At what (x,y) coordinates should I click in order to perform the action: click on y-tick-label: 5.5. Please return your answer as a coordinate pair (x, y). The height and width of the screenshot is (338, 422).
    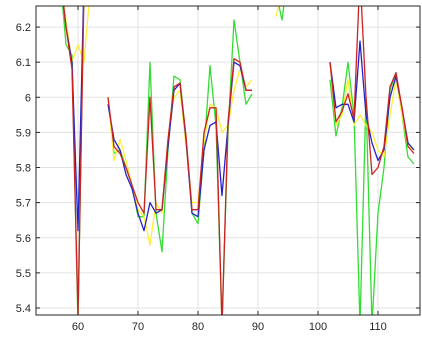
    Looking at the image, I should click on (23, 274).